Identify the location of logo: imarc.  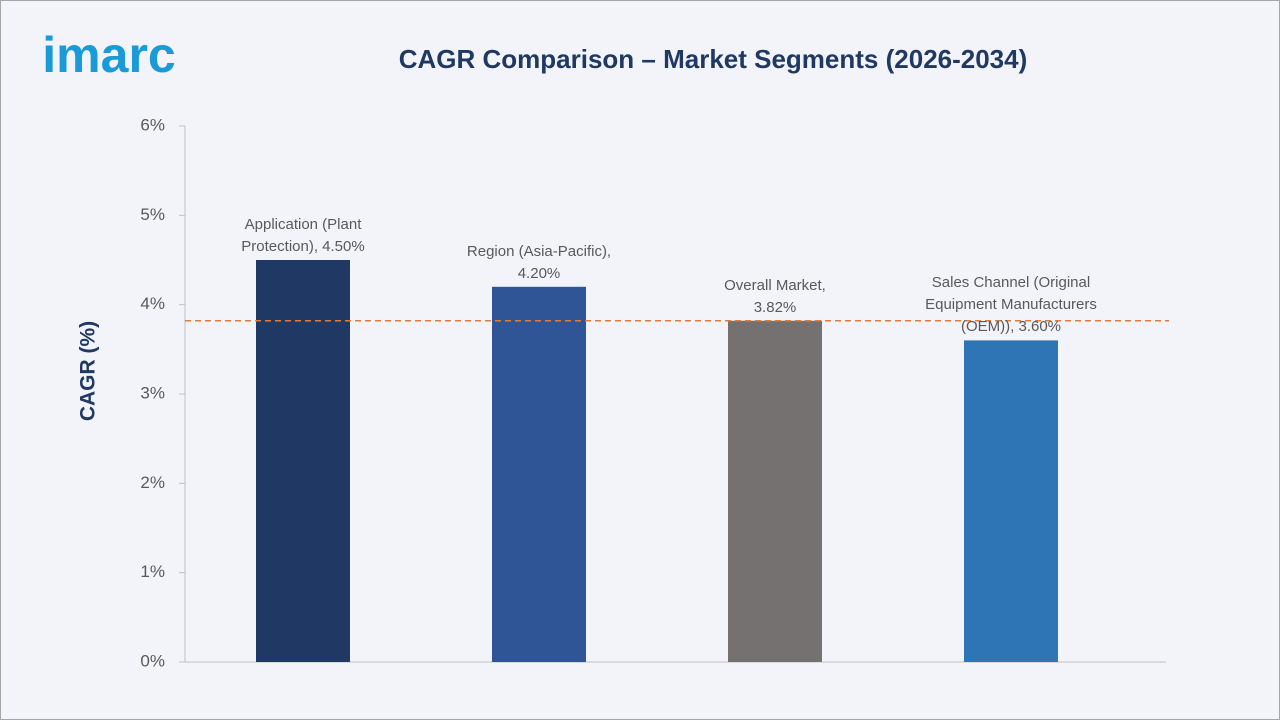
(108, 55).